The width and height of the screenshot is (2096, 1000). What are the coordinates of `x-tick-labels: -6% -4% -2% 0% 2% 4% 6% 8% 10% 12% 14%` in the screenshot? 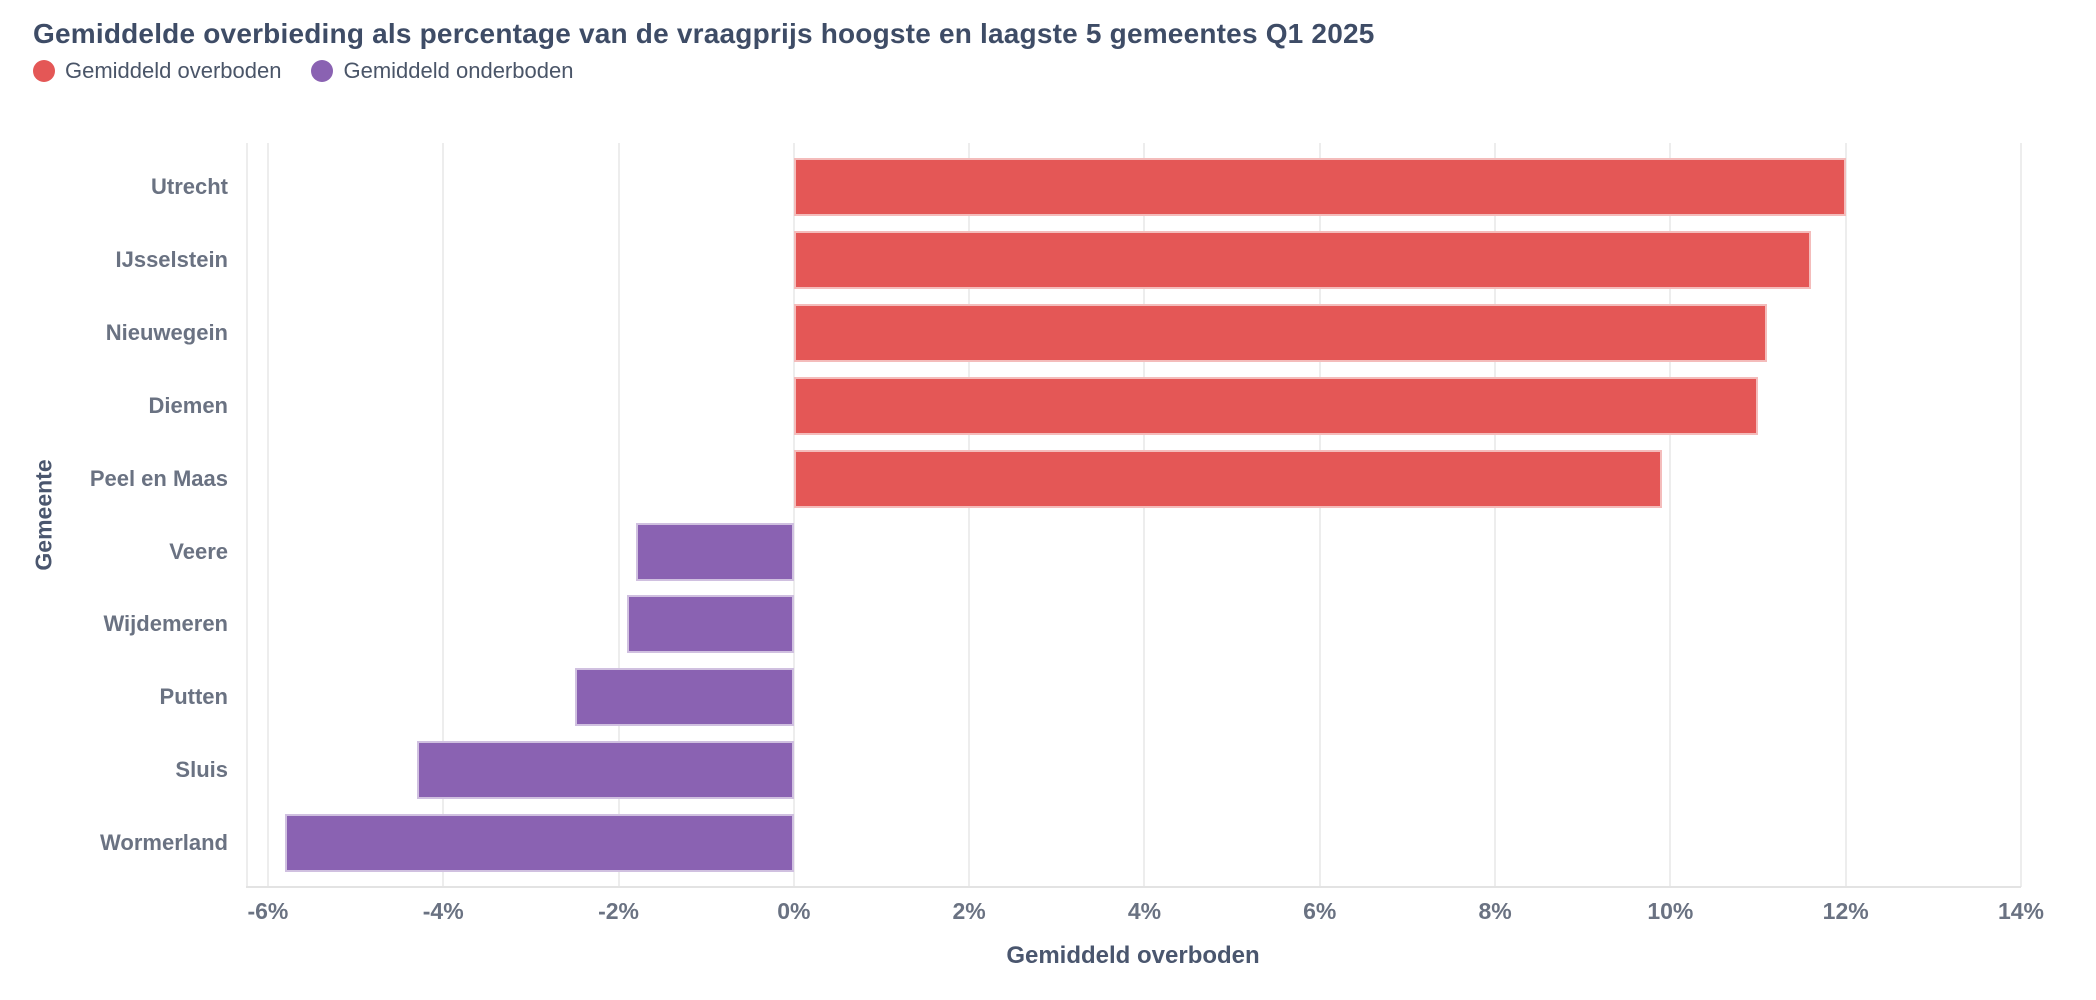 It's located at (1145, 915).